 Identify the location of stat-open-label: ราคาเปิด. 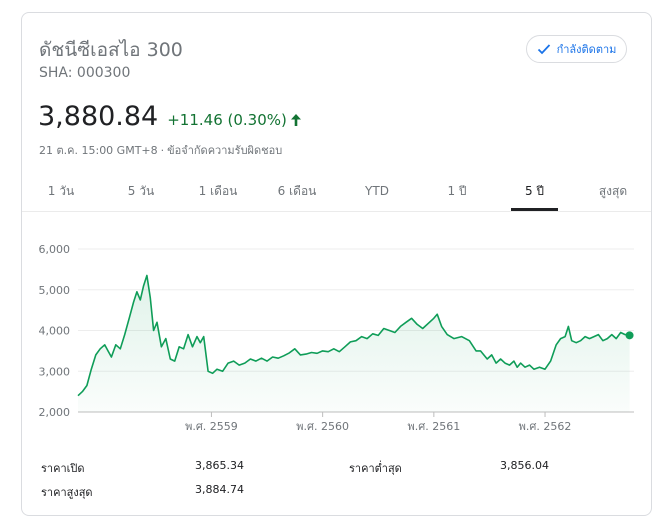
(63, 468).